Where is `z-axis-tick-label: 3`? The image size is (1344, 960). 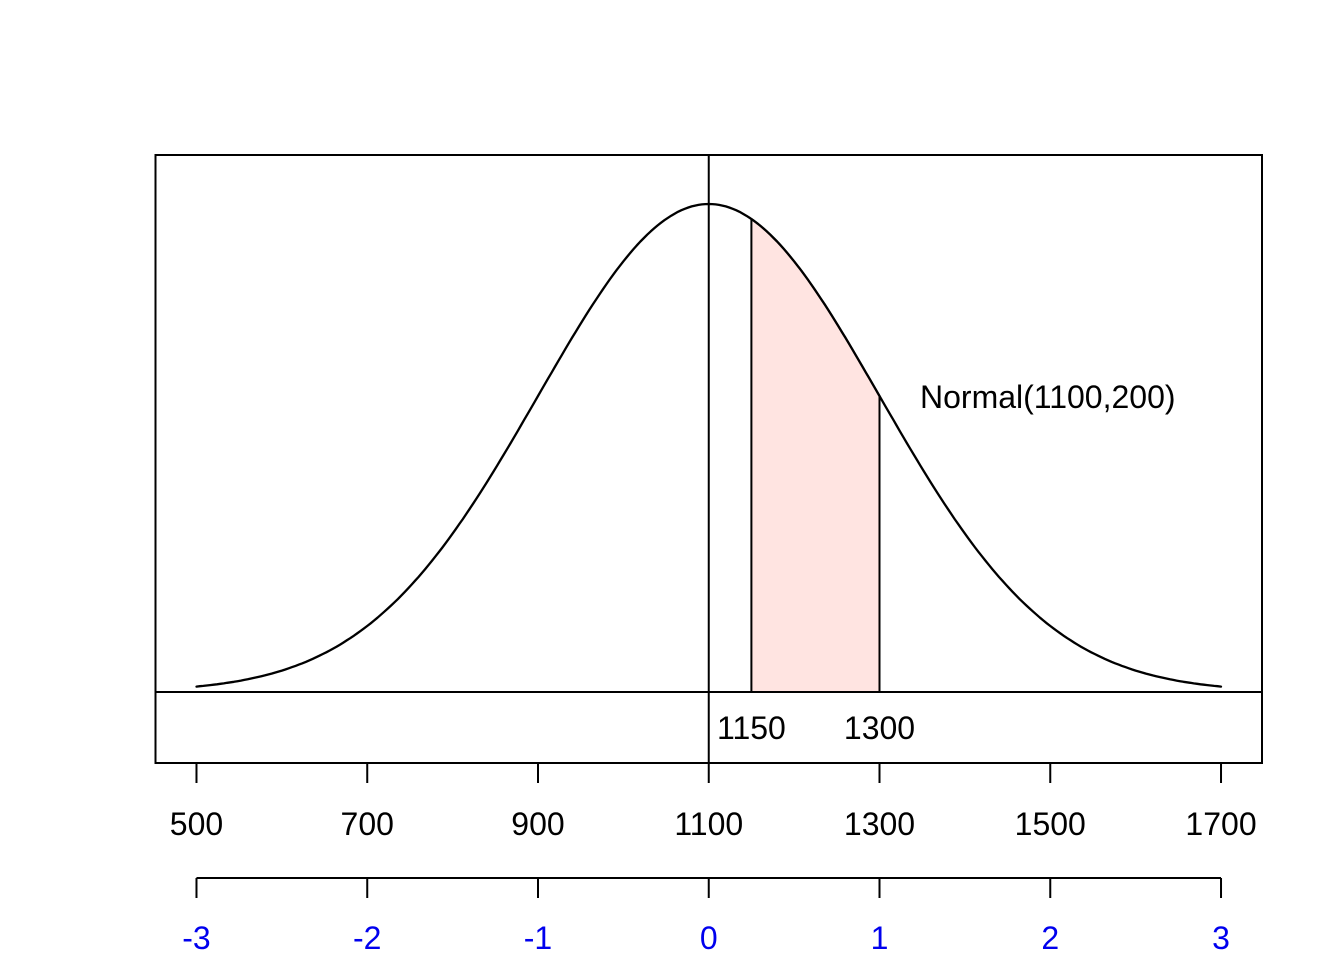
z-axis-tick-label: 3 is located at coordinates (1221, 938).